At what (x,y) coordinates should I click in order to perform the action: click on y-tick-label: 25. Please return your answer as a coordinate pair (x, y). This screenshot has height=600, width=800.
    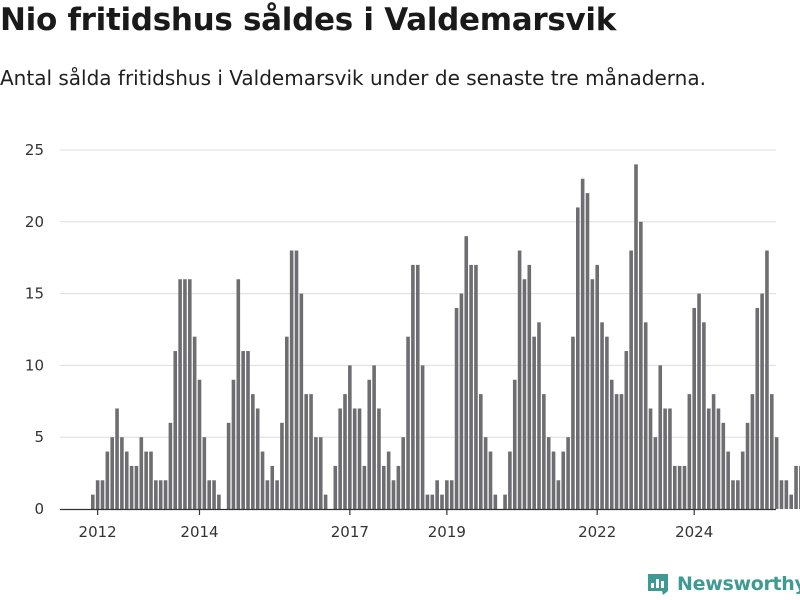
    Looking at the image, I should click on (34, 150).